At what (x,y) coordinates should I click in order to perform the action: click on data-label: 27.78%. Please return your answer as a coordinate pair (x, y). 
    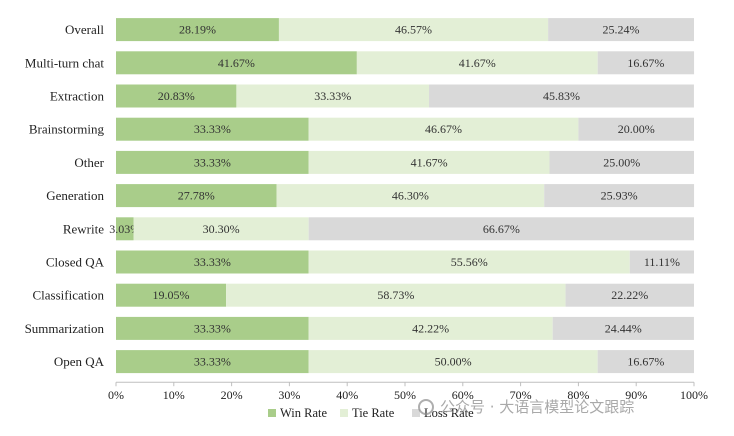
    Looking at the image, I should click on (196, 196).